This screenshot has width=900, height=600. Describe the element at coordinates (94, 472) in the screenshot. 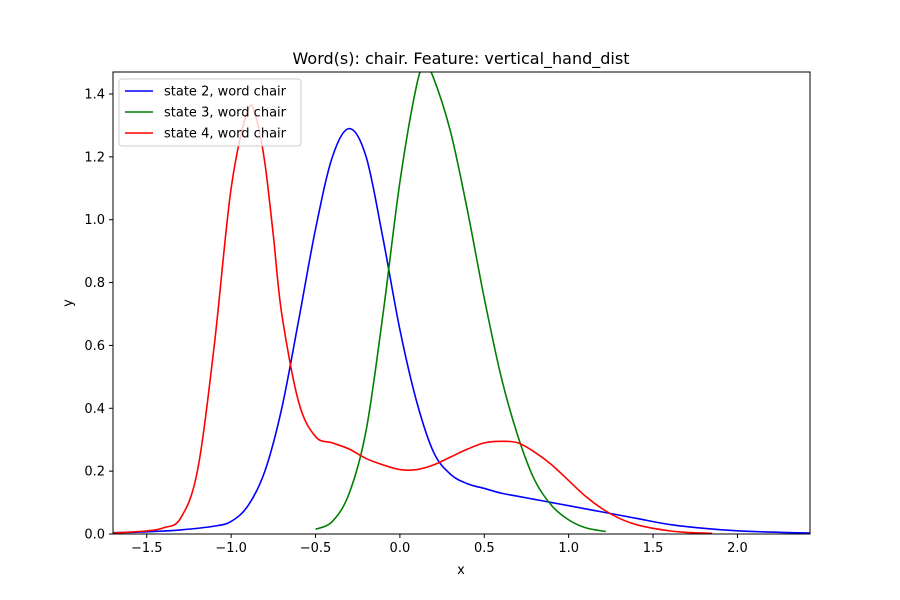

I see `y-tick-label: 0.2` at that location.